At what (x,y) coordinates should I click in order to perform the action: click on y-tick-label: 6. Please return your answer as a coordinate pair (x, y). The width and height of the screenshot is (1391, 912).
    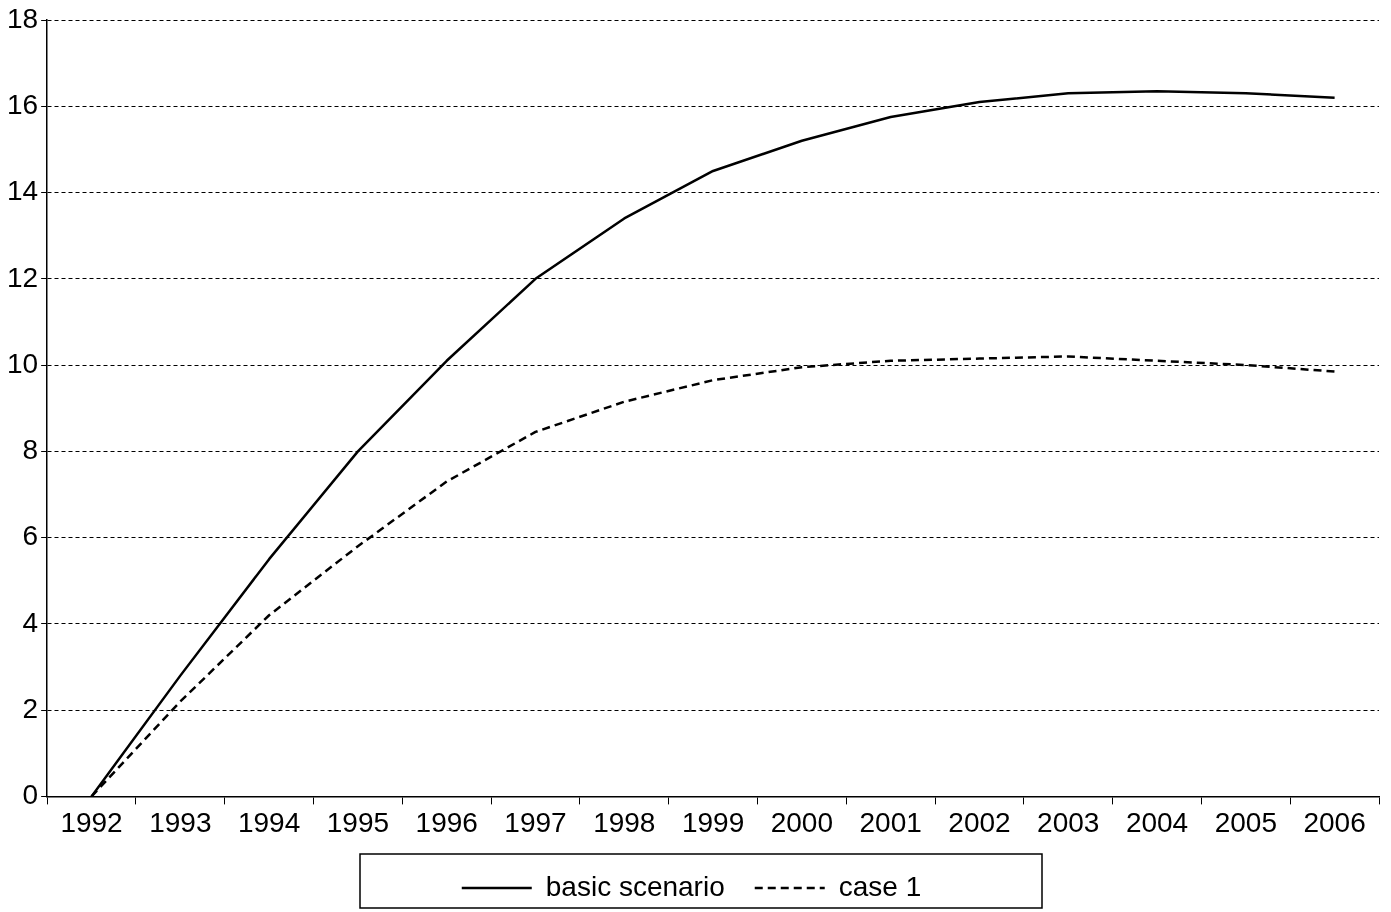
    Looking at the image, I should click on (30, 536).